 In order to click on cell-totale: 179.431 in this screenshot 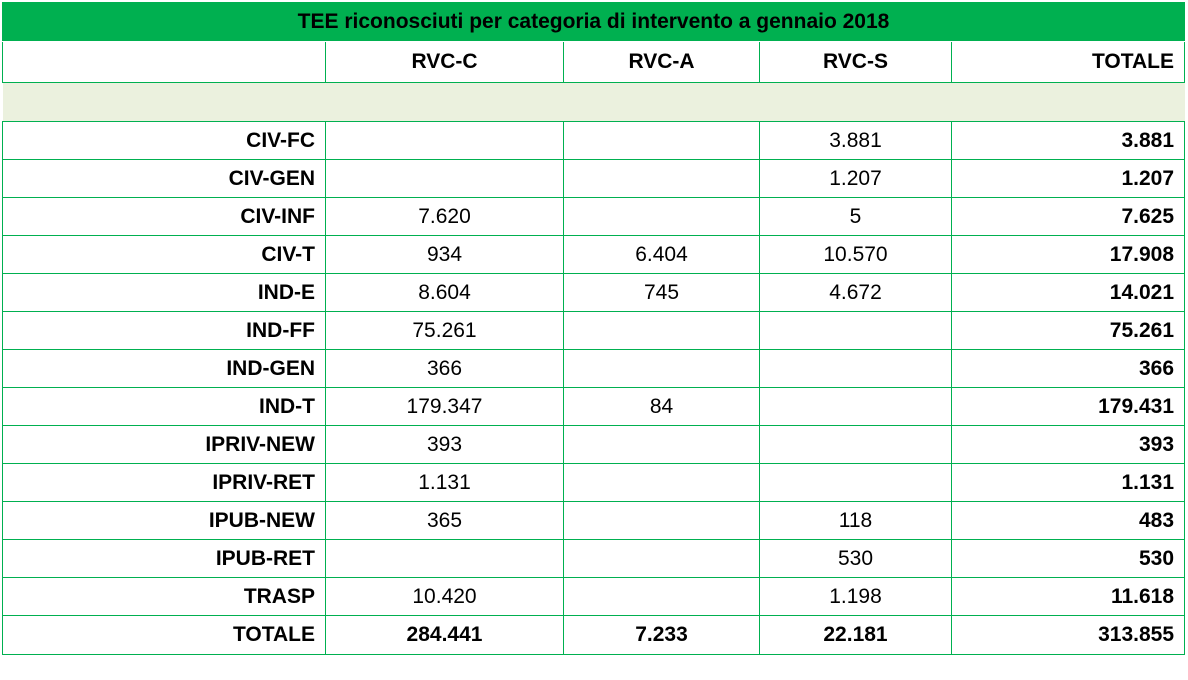, I will do `click(1068, 406)`.